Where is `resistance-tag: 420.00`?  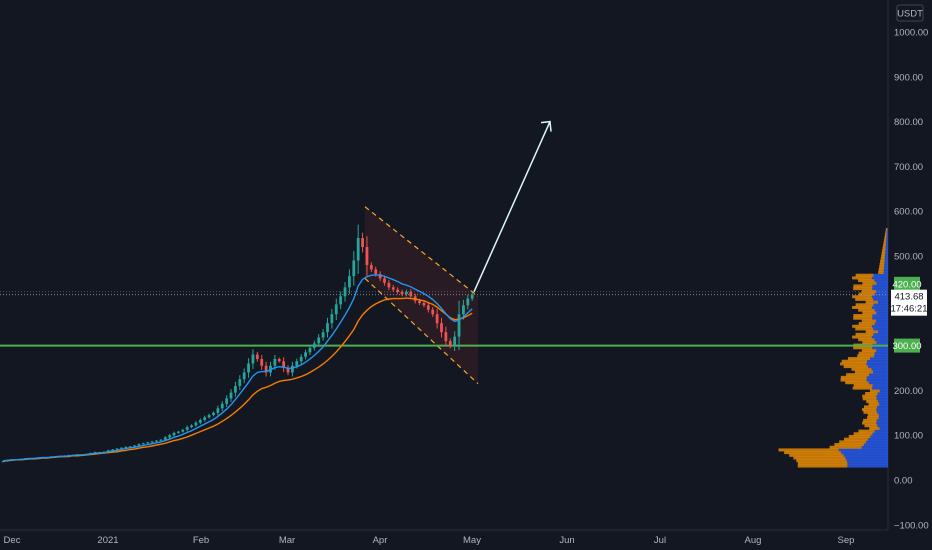 resistance-tag: 420.00 is located at coordinates (907, 283).